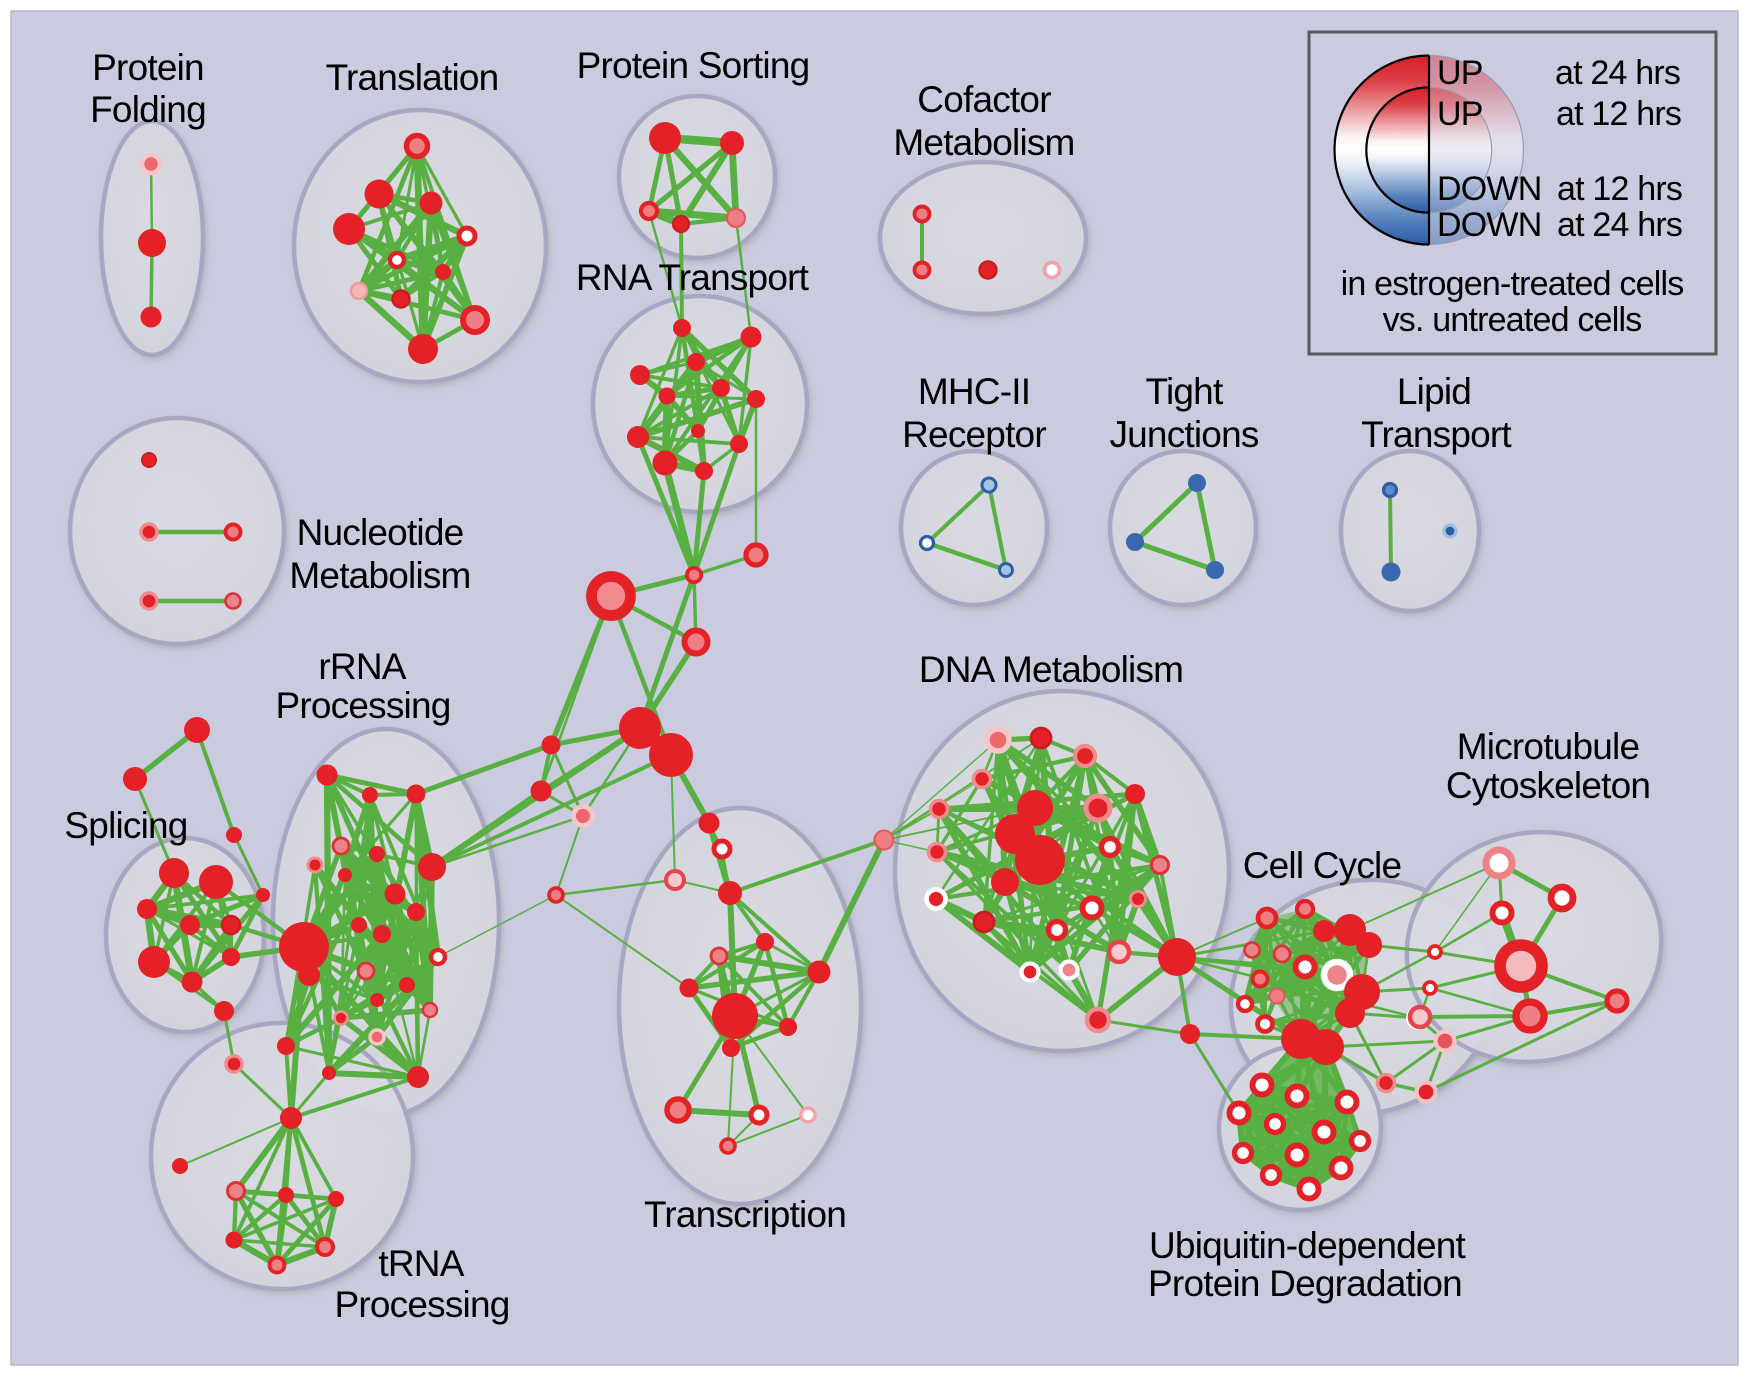 This screenshot has width=1750, height=1376. Describe the element at coordinates (148, 67) in the screenshot. I see `svg-text: Protein` at that location.